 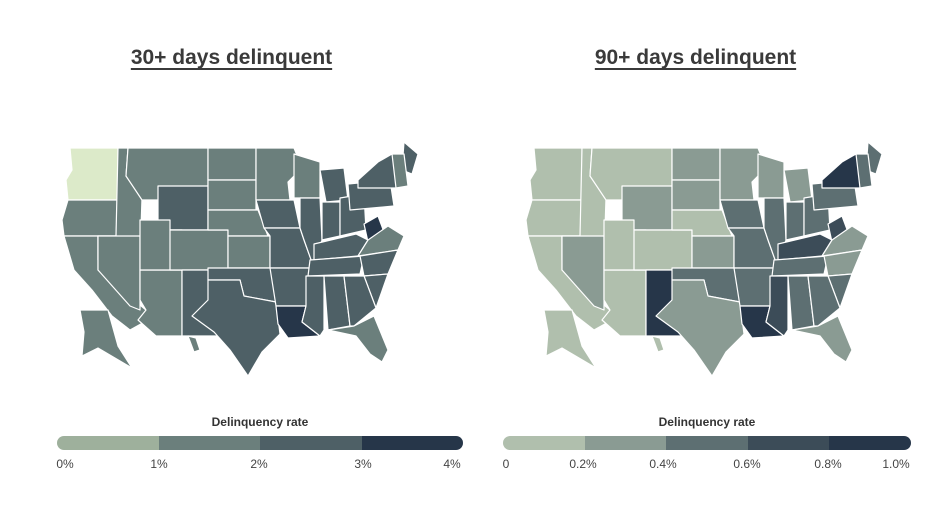 What do you see at coordinates (452, 464) in the screenshot?
I see `legend-tick: 4%` at bounding box center [452, 464].